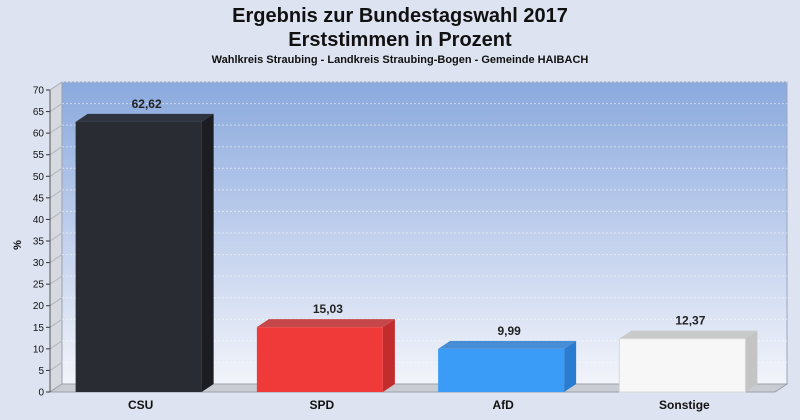  Describe the element at coordinates (39, 177) in the screenshot. I see `y-tick-label: 50` at that location.